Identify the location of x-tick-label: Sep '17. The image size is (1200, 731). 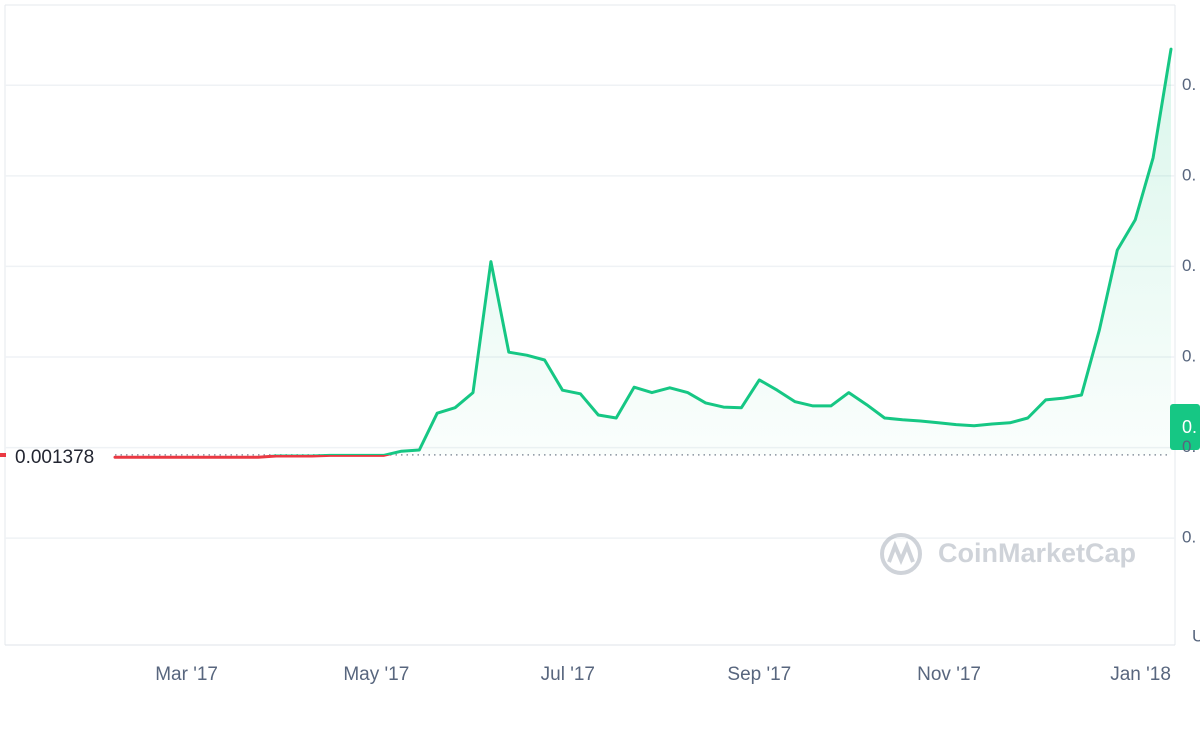
(759, 674).